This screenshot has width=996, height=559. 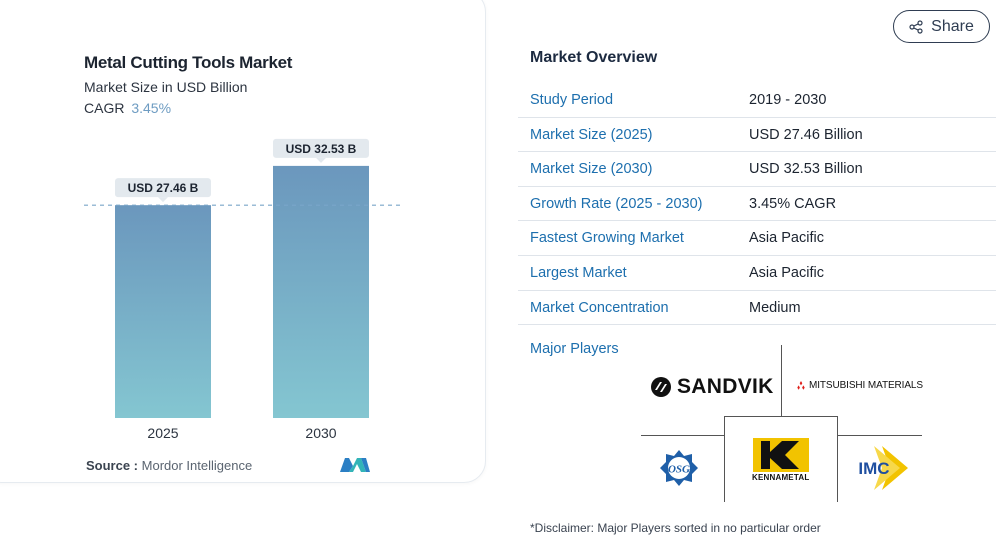 I want to click on overview-title: Market Overview, so click(x=594, y=57).